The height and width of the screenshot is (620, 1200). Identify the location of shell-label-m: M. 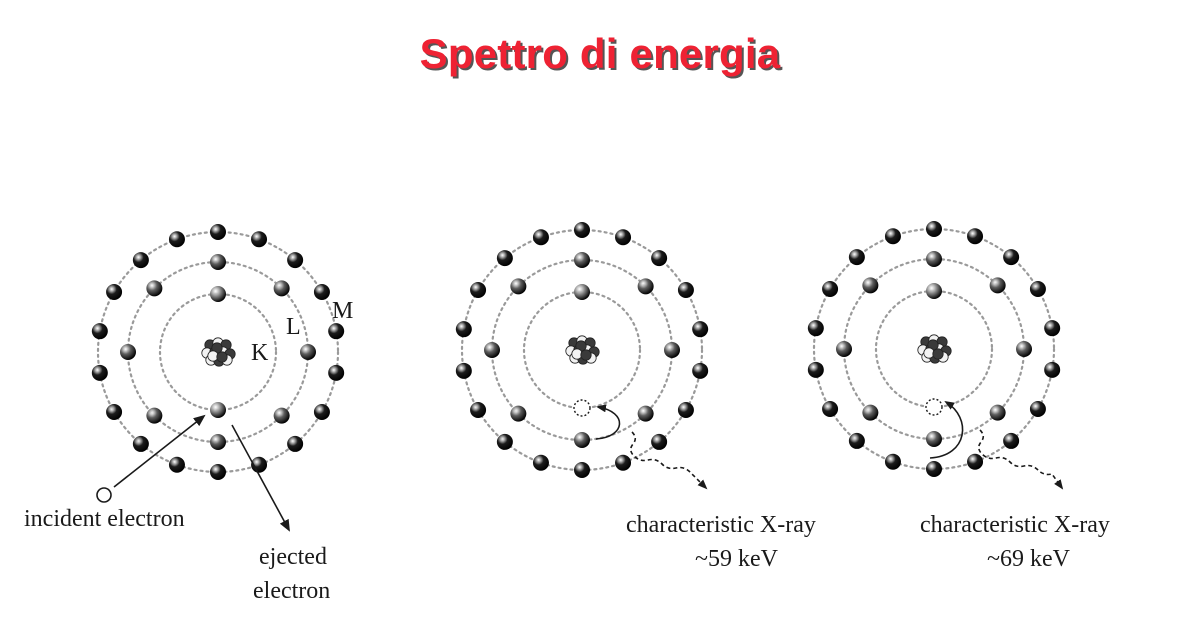
(342, 311).